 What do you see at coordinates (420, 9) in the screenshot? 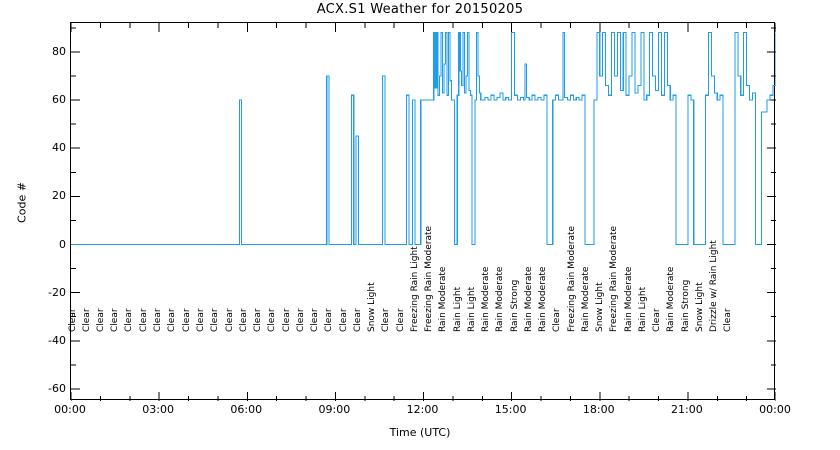
I see `page-title: ACX.S1 Weather for 20150205` at bounding box center [420, 9].